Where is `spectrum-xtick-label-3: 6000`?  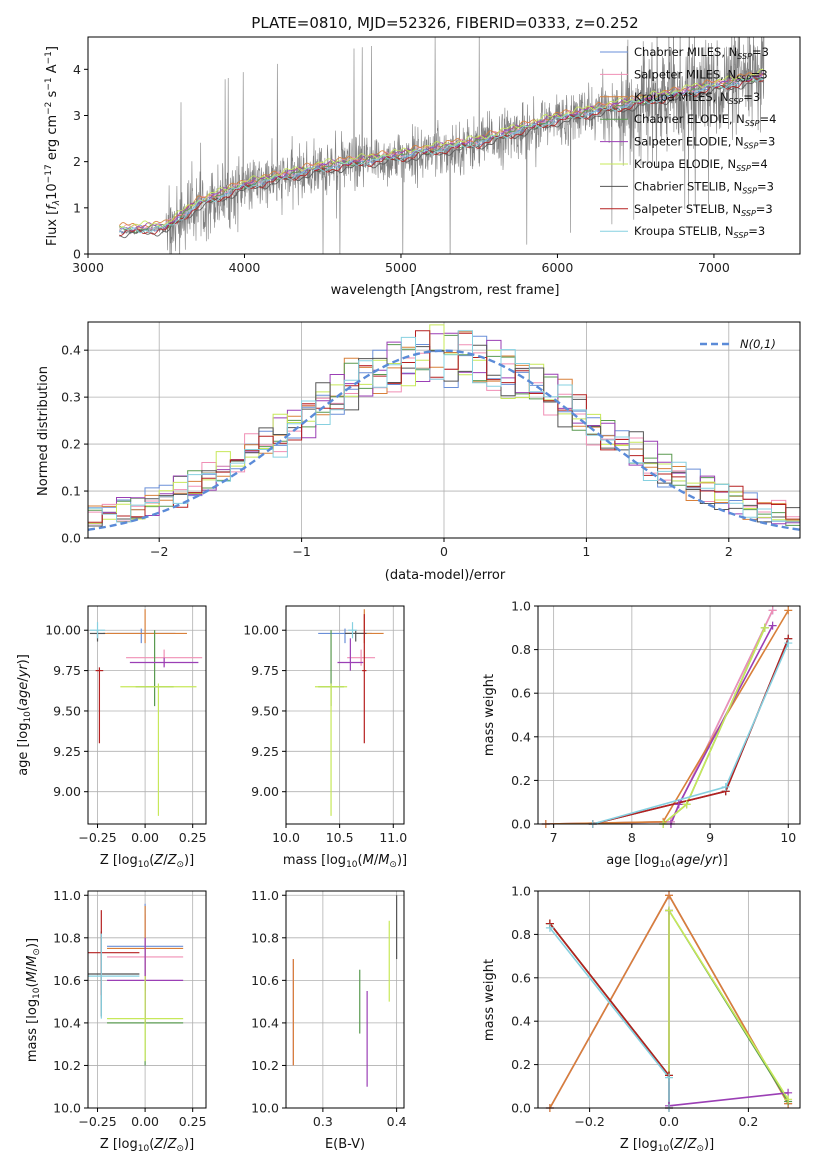 spectrum-xtick-label-3: 6000 is located at coordinates (558, 267).